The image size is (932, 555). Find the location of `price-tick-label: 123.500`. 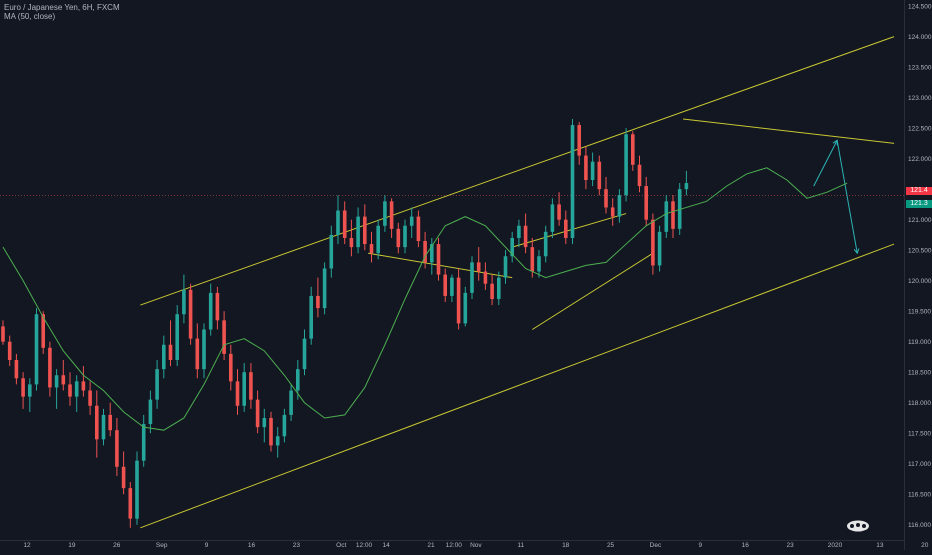

price-tick-label: 123.500 is located at coordinates (920, 68).